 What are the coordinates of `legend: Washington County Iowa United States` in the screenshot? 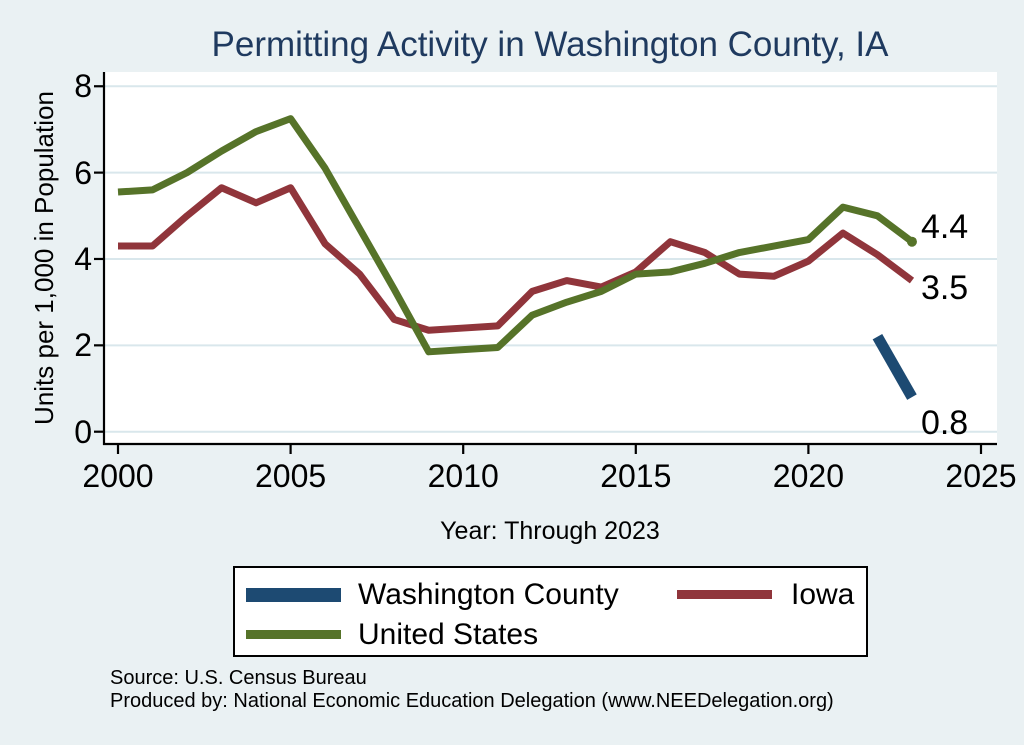 It's located at (550, 611).